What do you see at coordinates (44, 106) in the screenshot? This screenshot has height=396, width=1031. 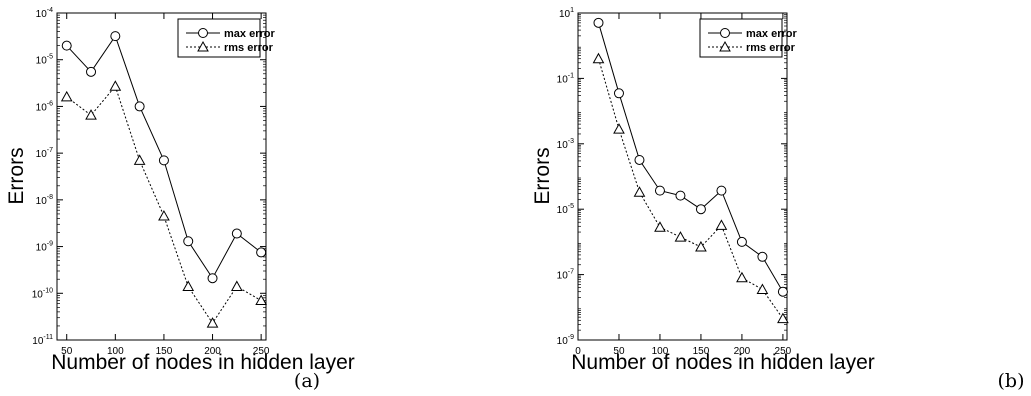 I see `y-tick-label: 10⁻⁶` at bounding box center [44, 106].